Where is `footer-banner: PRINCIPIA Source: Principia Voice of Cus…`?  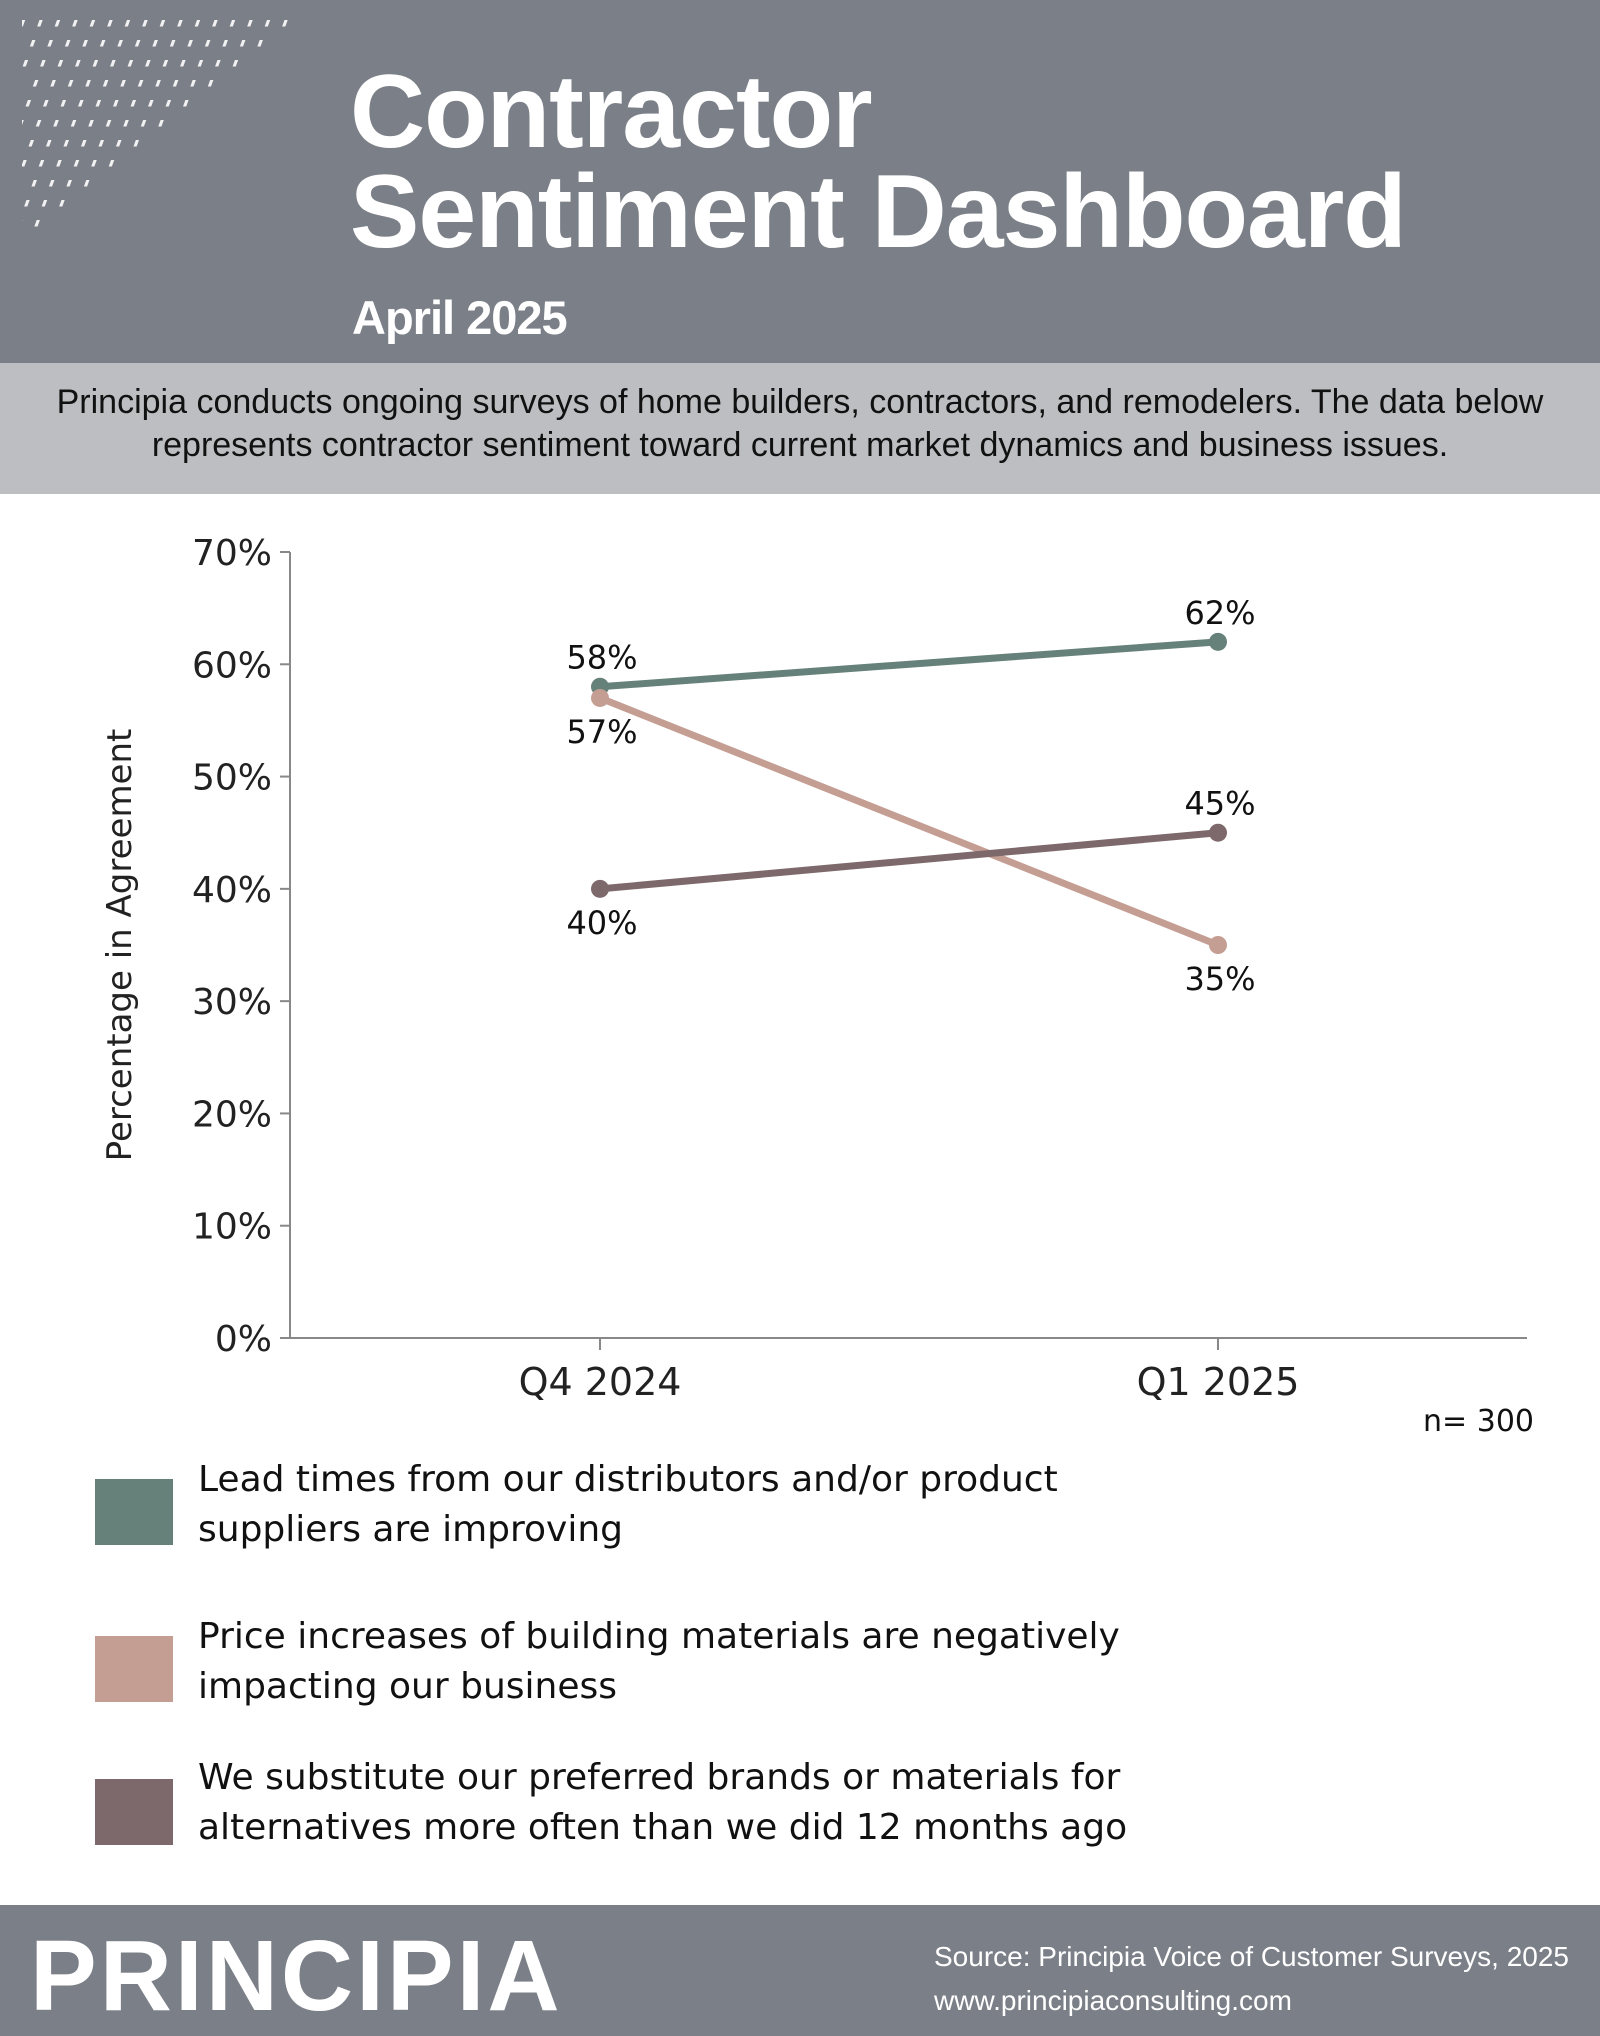 footer-banner: PRINCIPIA Source: Principia Voice of Cus… is located at coordinates (800, 1970).